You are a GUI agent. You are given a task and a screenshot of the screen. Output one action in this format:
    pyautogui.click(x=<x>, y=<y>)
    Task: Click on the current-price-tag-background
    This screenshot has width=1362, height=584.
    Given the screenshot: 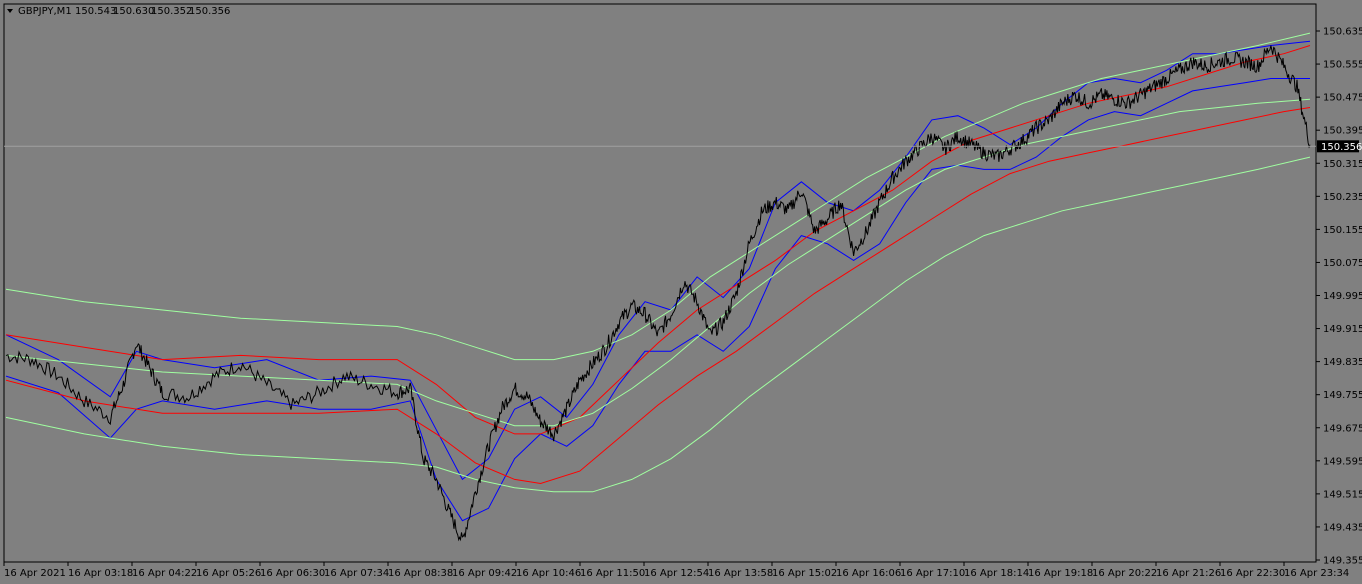 What is the action you would take?
    pyautogui.click(x=1338, y=146)
    